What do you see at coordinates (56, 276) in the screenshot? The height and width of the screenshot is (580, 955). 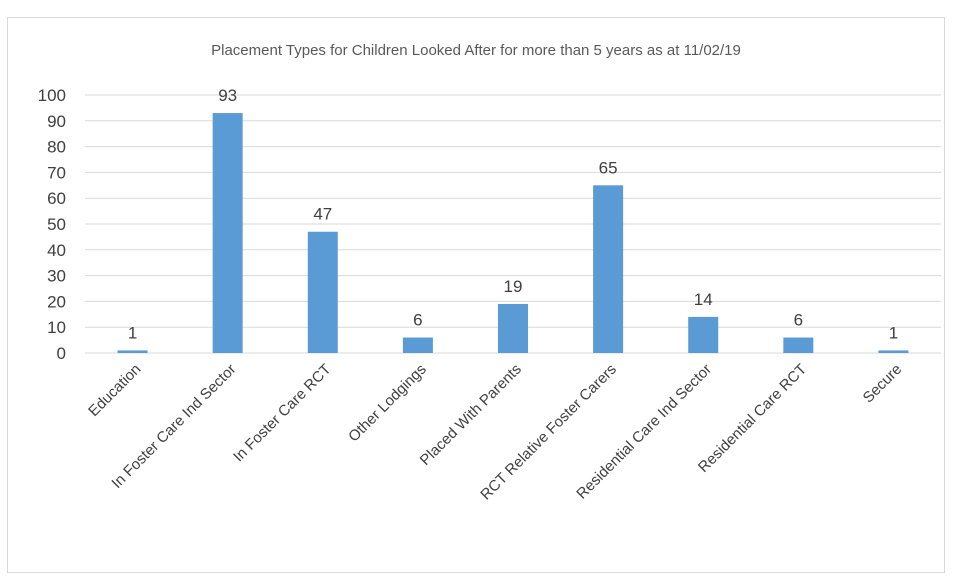 I see `y-tick-label: 30` at bounding box center [56, 276].